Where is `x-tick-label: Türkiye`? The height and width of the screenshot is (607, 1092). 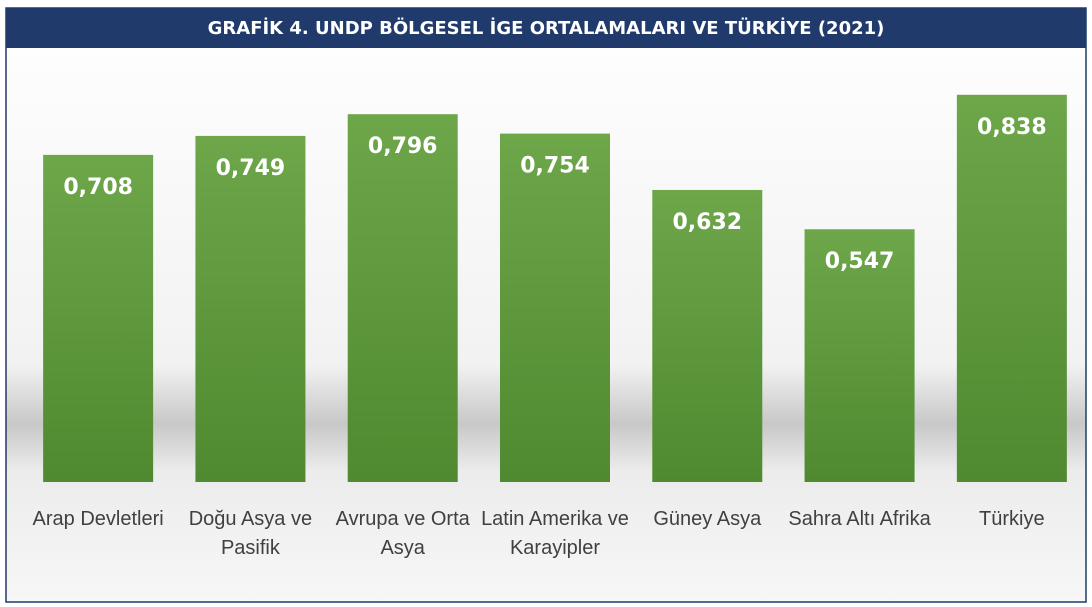
x-tick-label: Türkiye is located at coordinates (1012, 519).